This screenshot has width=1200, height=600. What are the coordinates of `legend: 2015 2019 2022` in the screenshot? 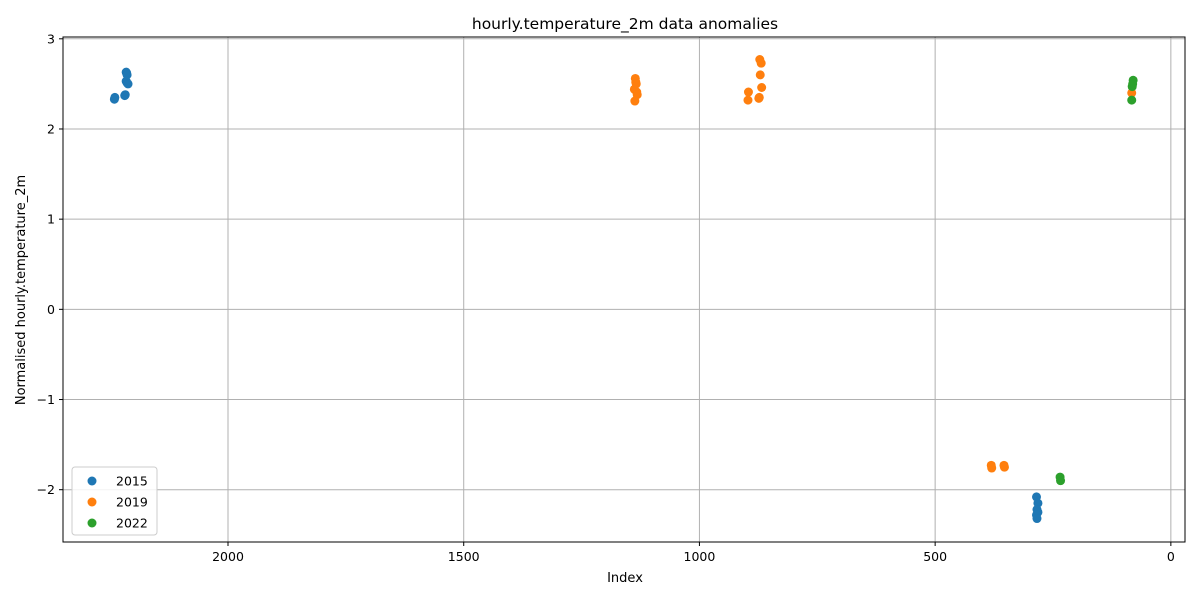 It's located at (114, 501).